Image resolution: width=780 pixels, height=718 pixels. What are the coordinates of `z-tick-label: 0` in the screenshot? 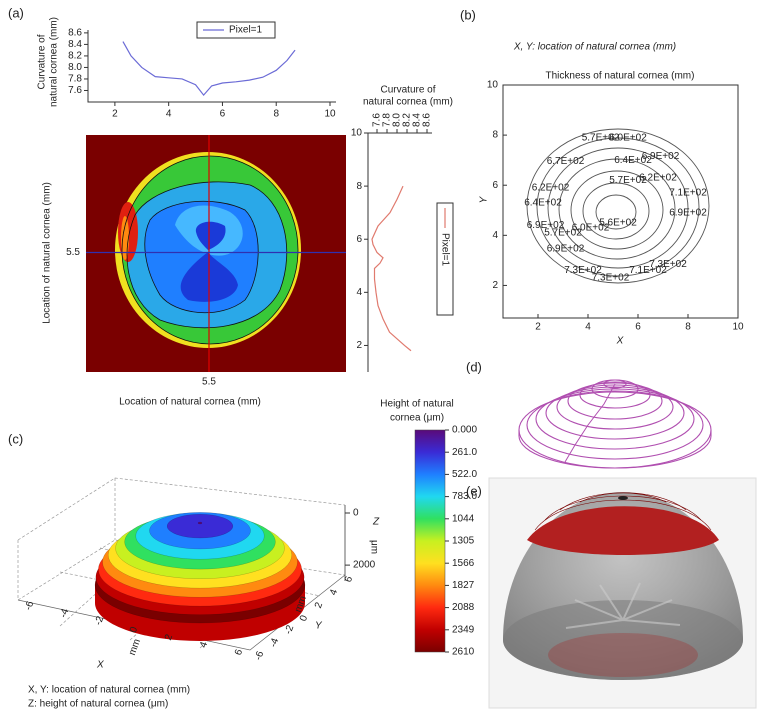 It's located at (356, 513).